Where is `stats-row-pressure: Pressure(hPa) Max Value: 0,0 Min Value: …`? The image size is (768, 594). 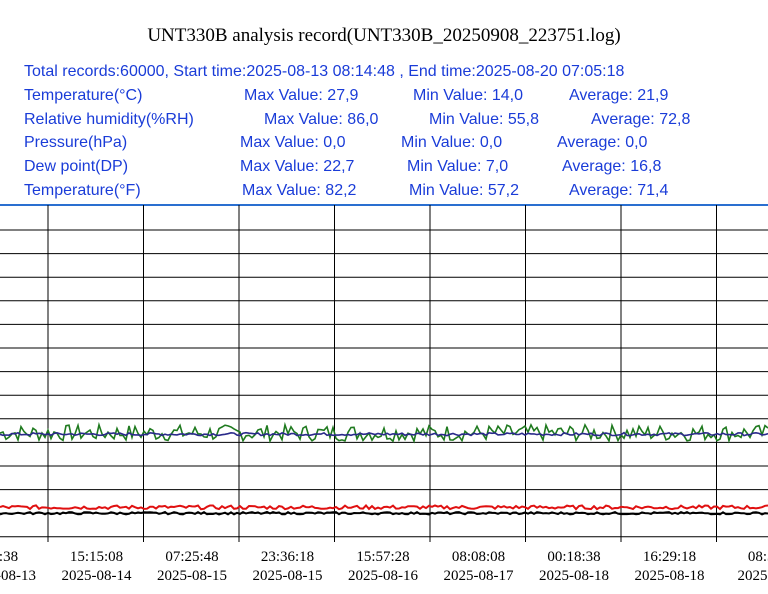 stats-row-pressure: Pressure(hPa) Max Value: 0,0 Min Value: … is located at coordinates (335, 143).